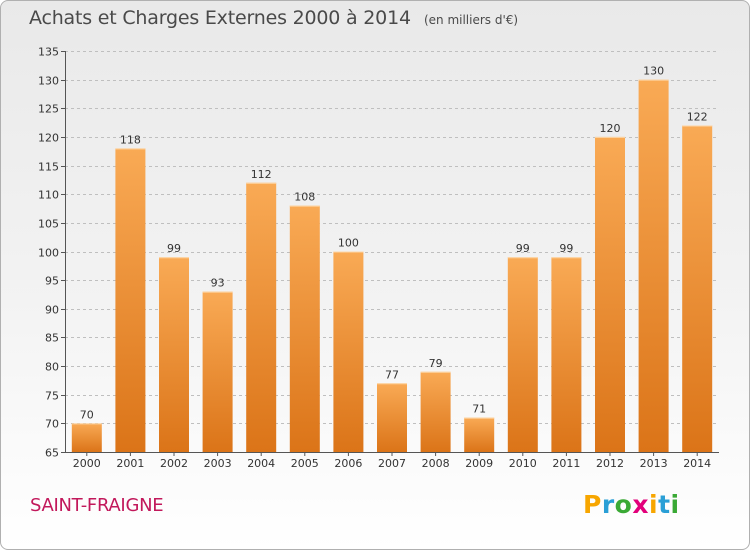  Describe the element at coordinates (608, 504) in the screenshot. I see `logo-letter: r` at that location.